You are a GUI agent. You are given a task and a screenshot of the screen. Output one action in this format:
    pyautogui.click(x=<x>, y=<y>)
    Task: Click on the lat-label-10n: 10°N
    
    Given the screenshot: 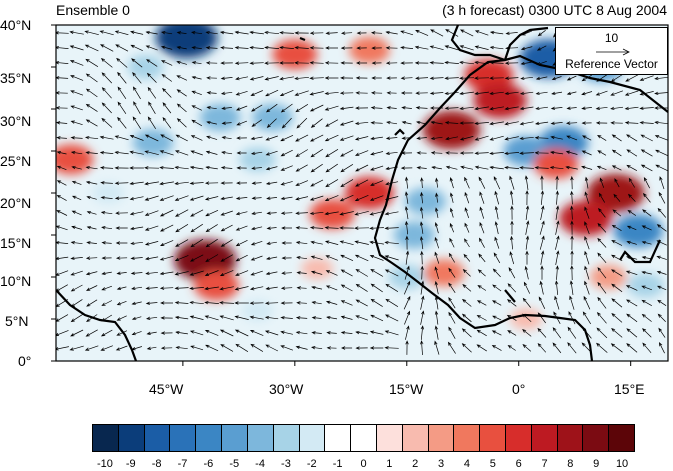 What is the action you would take?
    pyautogui.click(x=16, y=281)
    